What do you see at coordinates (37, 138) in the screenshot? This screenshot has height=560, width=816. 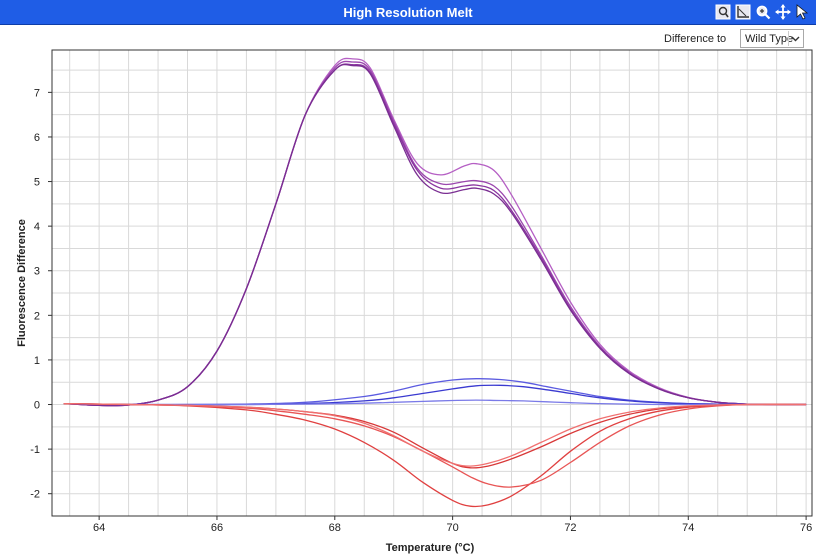 I see `y-tick-label: 6` at bounding box center [37, 138].